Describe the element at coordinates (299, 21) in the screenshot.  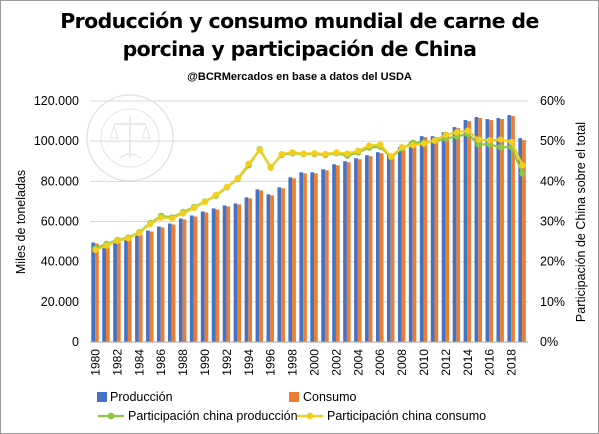
I see `chart-title-line-1: Producción y consumo mundial de carne de` at that location.